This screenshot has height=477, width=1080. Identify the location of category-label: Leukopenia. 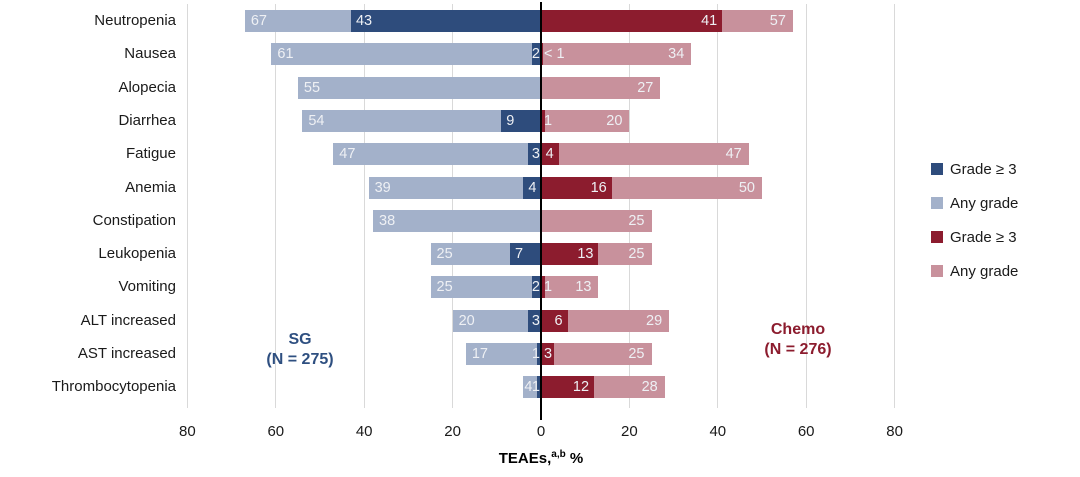
(137, 254).